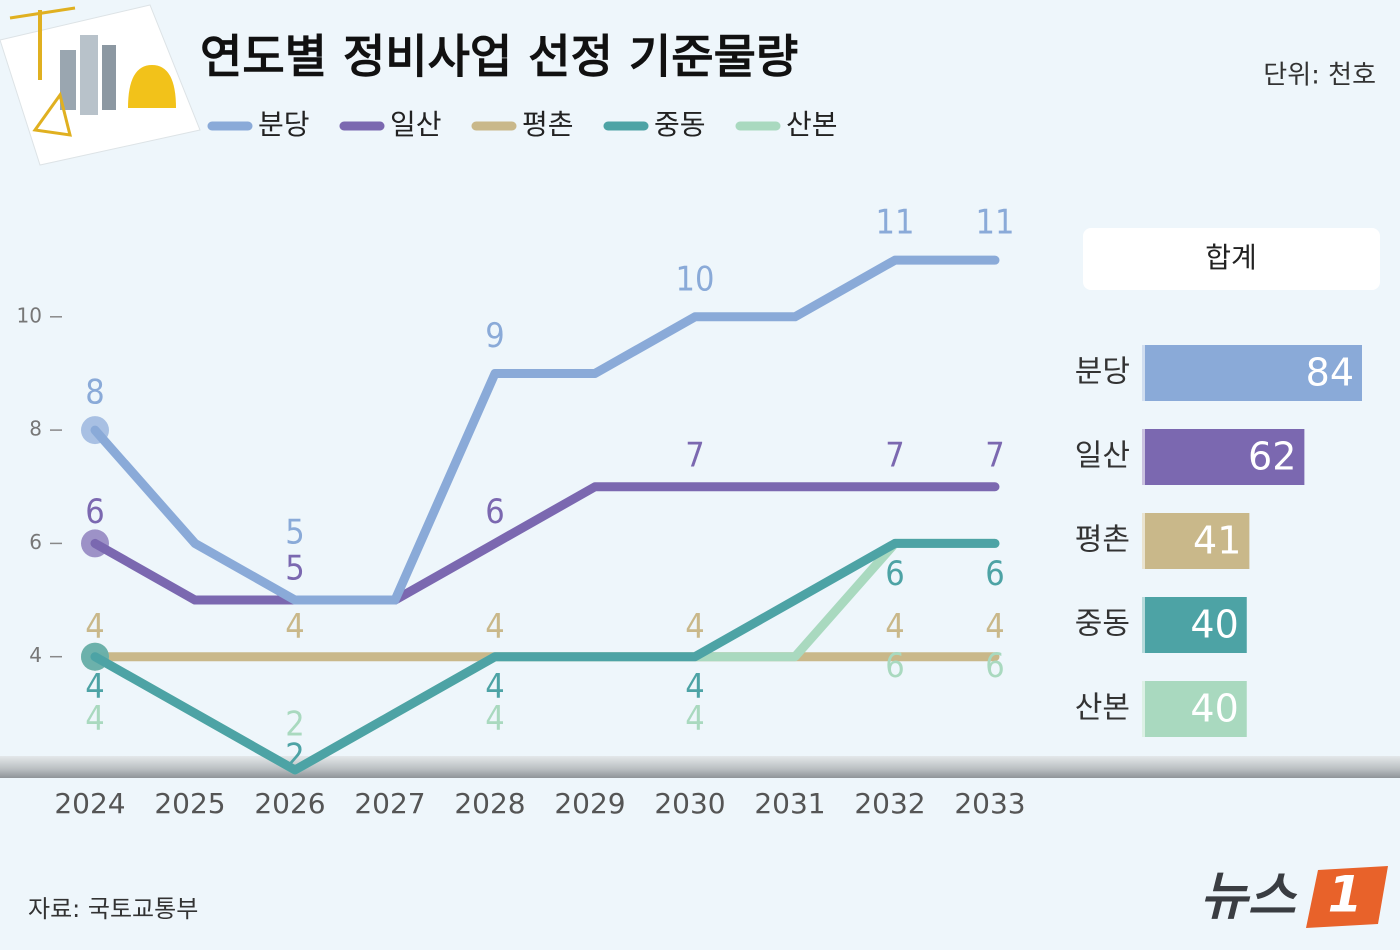 The width and height of the screenshot is (1400, 950). I want to click on total-title: 합계, so click(1231, 257).